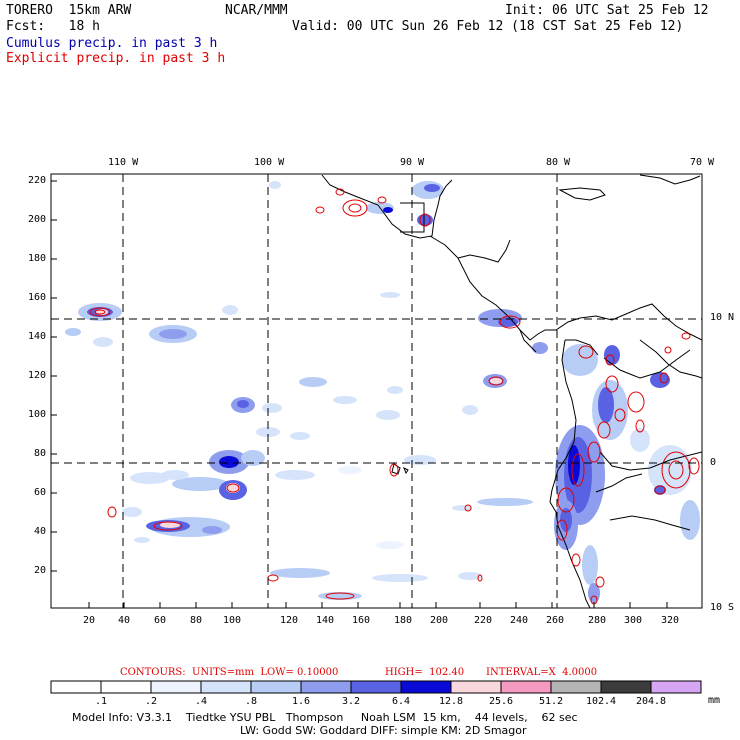 The height and width of the screenshot is (740, 740). What do you see at coordinates (37, 219) in the screenshot?
I see `y-tick: 200` at bounding box center [37, 219].